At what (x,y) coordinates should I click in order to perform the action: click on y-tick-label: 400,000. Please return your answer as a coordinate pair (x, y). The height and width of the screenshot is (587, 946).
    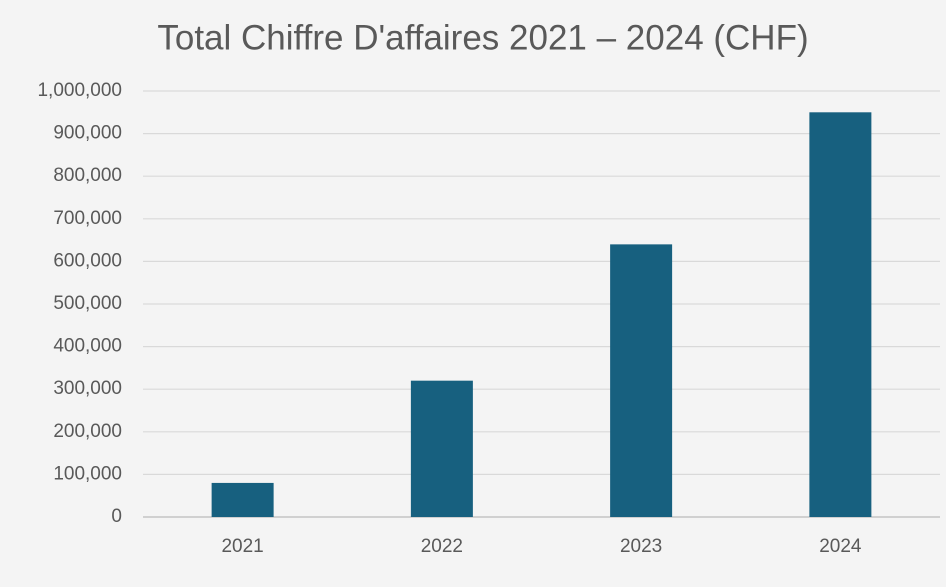
    Looking at the image, I should click on (87, 346).